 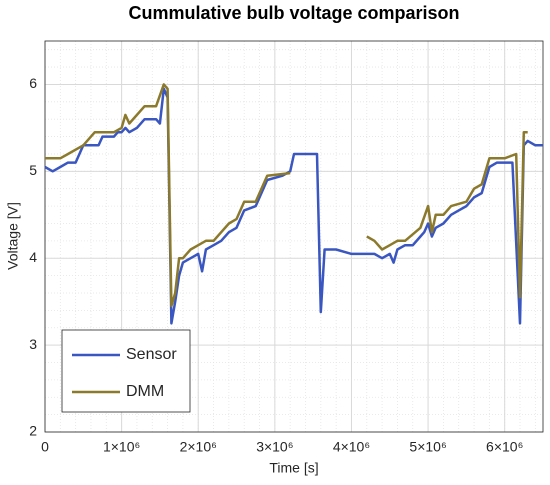 What do you see at coordinates (33, 344) in the screenshot?
I see `y-tick-label: 3` at bounding box center [33, 344].